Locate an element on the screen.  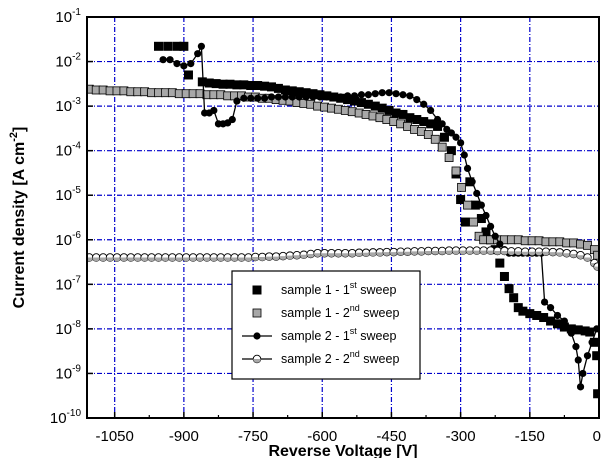
x-tick-label: -900 is located at coordinates (184, 436).